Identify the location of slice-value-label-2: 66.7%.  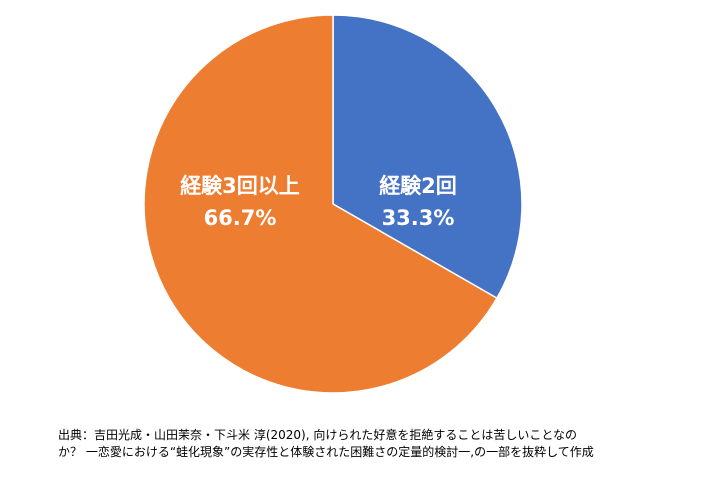
(240, 218).